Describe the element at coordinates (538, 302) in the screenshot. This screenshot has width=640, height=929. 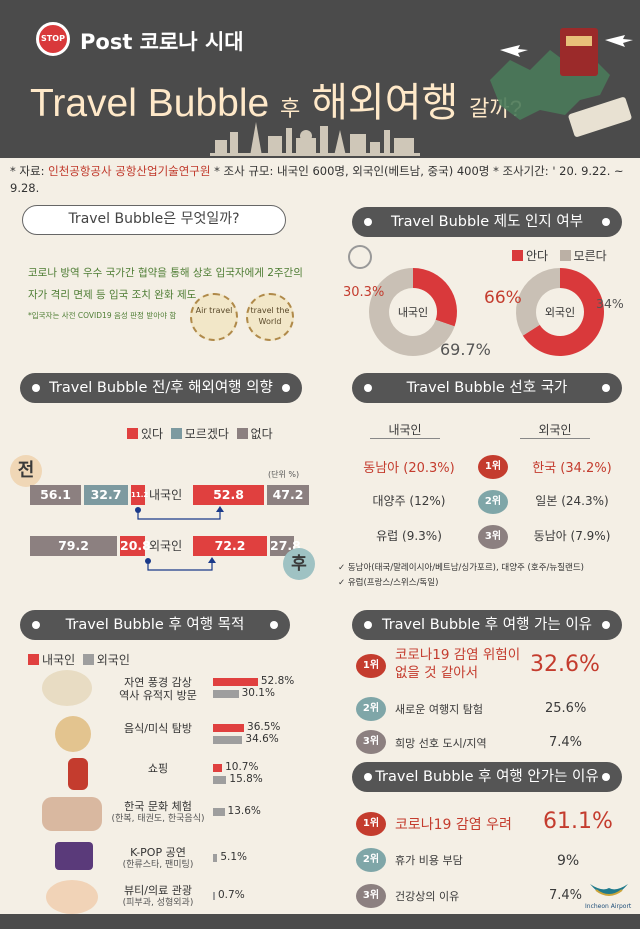
I see `donut-foreign-slice-no` at that location.